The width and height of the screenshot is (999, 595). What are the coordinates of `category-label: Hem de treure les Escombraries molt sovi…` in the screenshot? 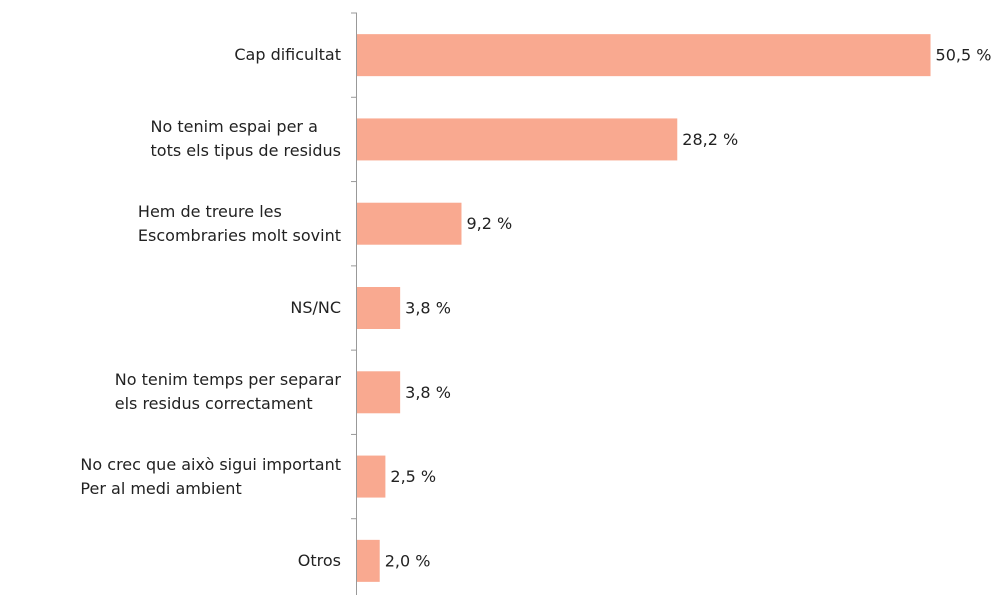 It's located at (239, 223).